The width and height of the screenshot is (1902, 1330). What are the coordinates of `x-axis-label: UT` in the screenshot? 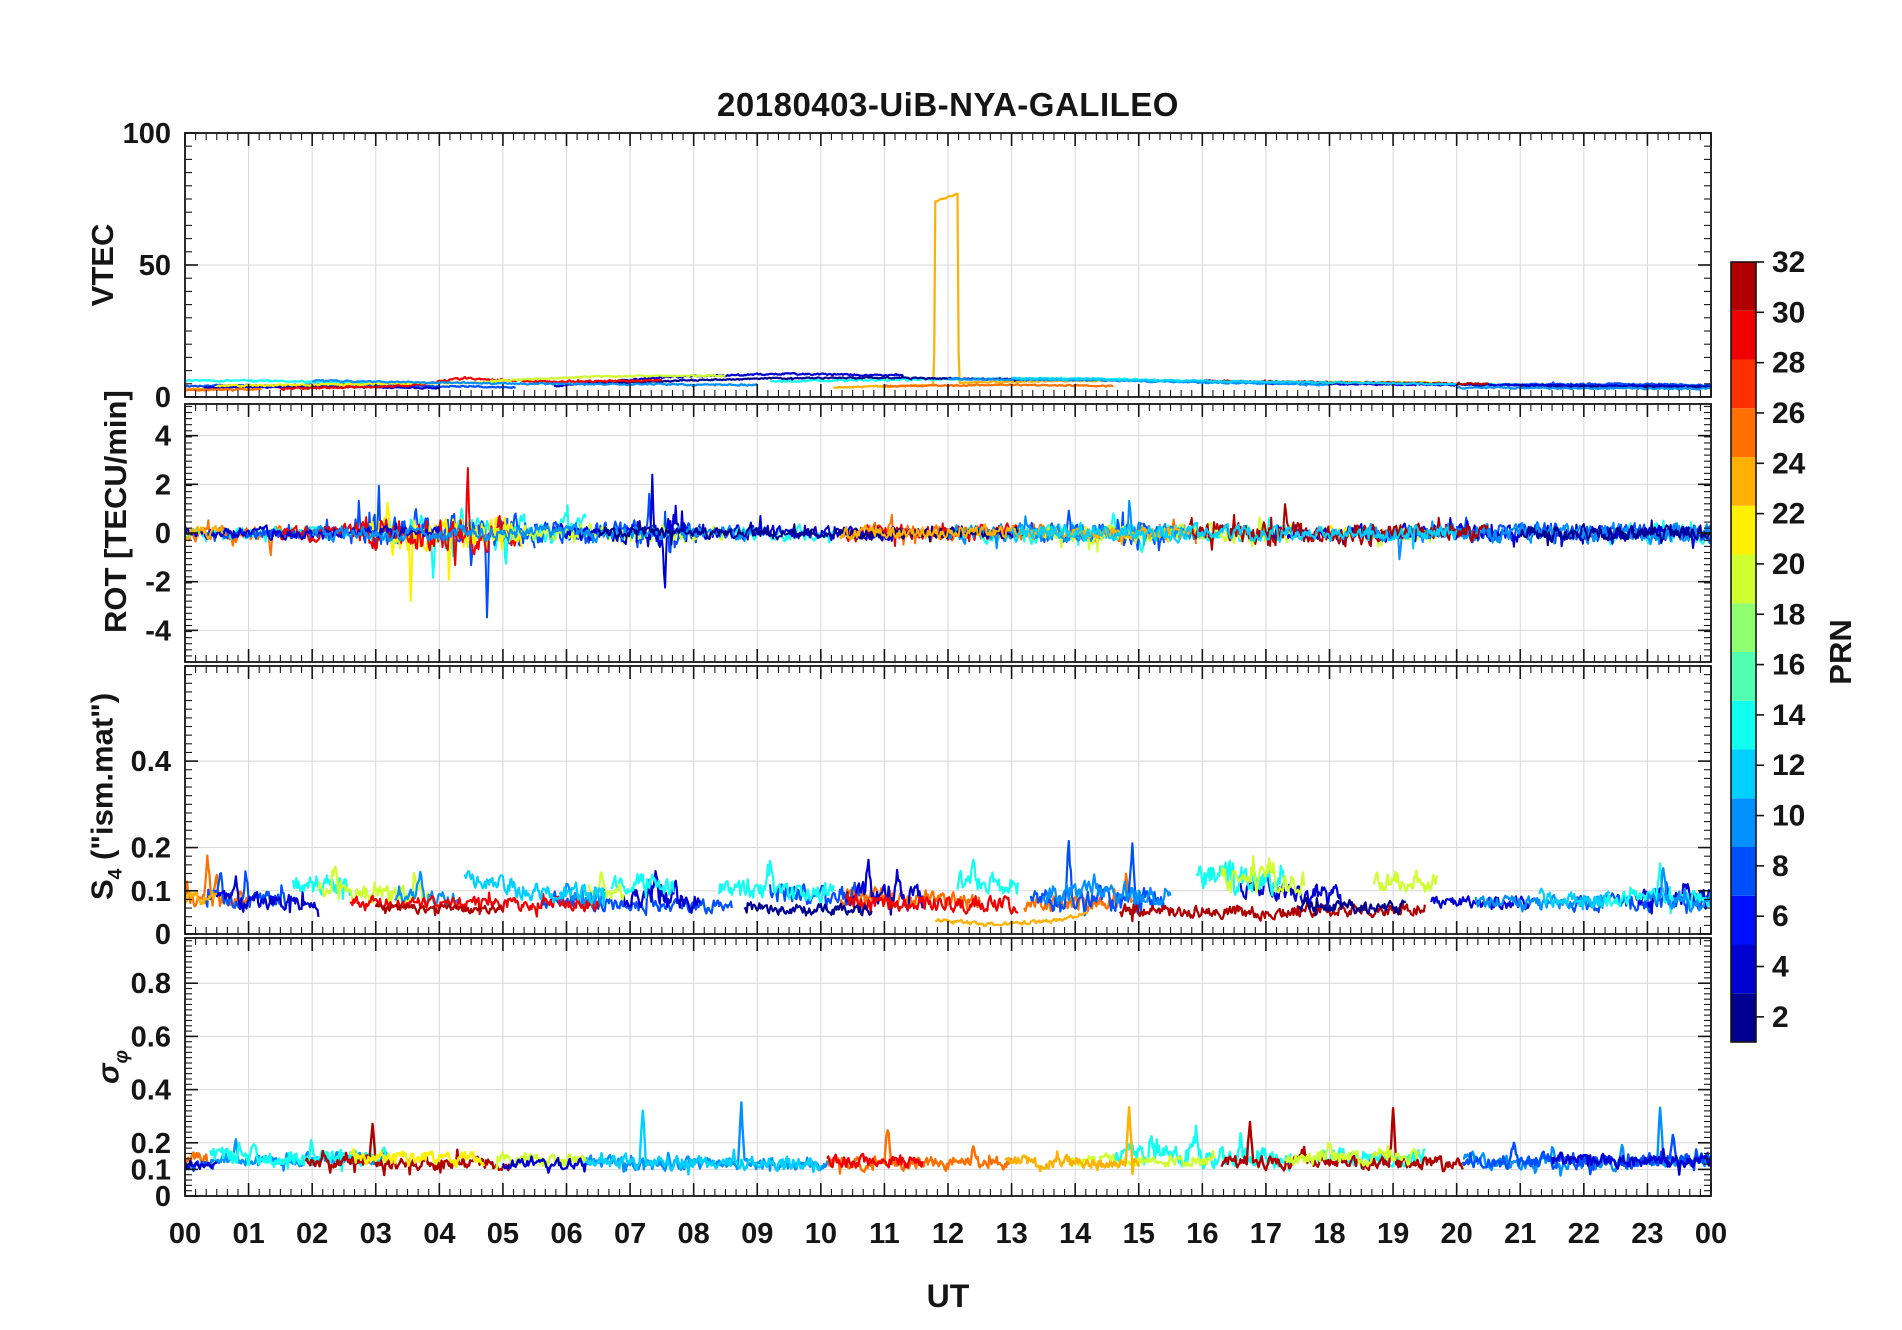 It's located at (948, 1296).